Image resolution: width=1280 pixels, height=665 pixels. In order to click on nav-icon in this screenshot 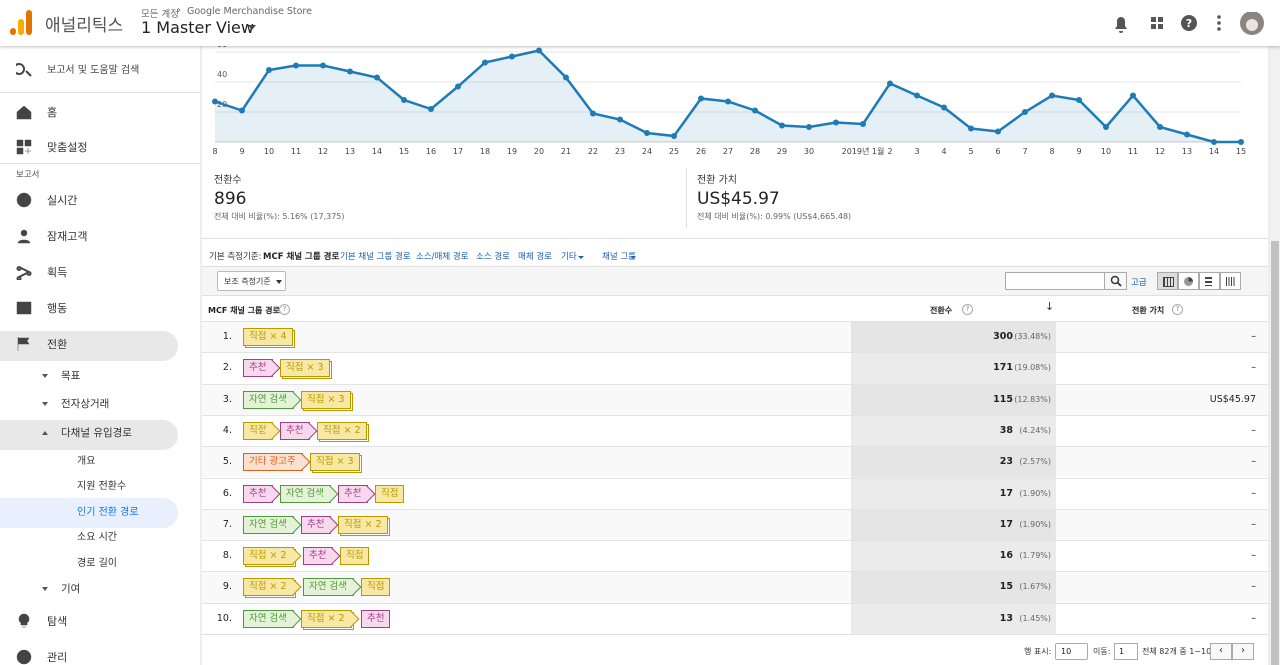, I will do `click(24, 147)`.